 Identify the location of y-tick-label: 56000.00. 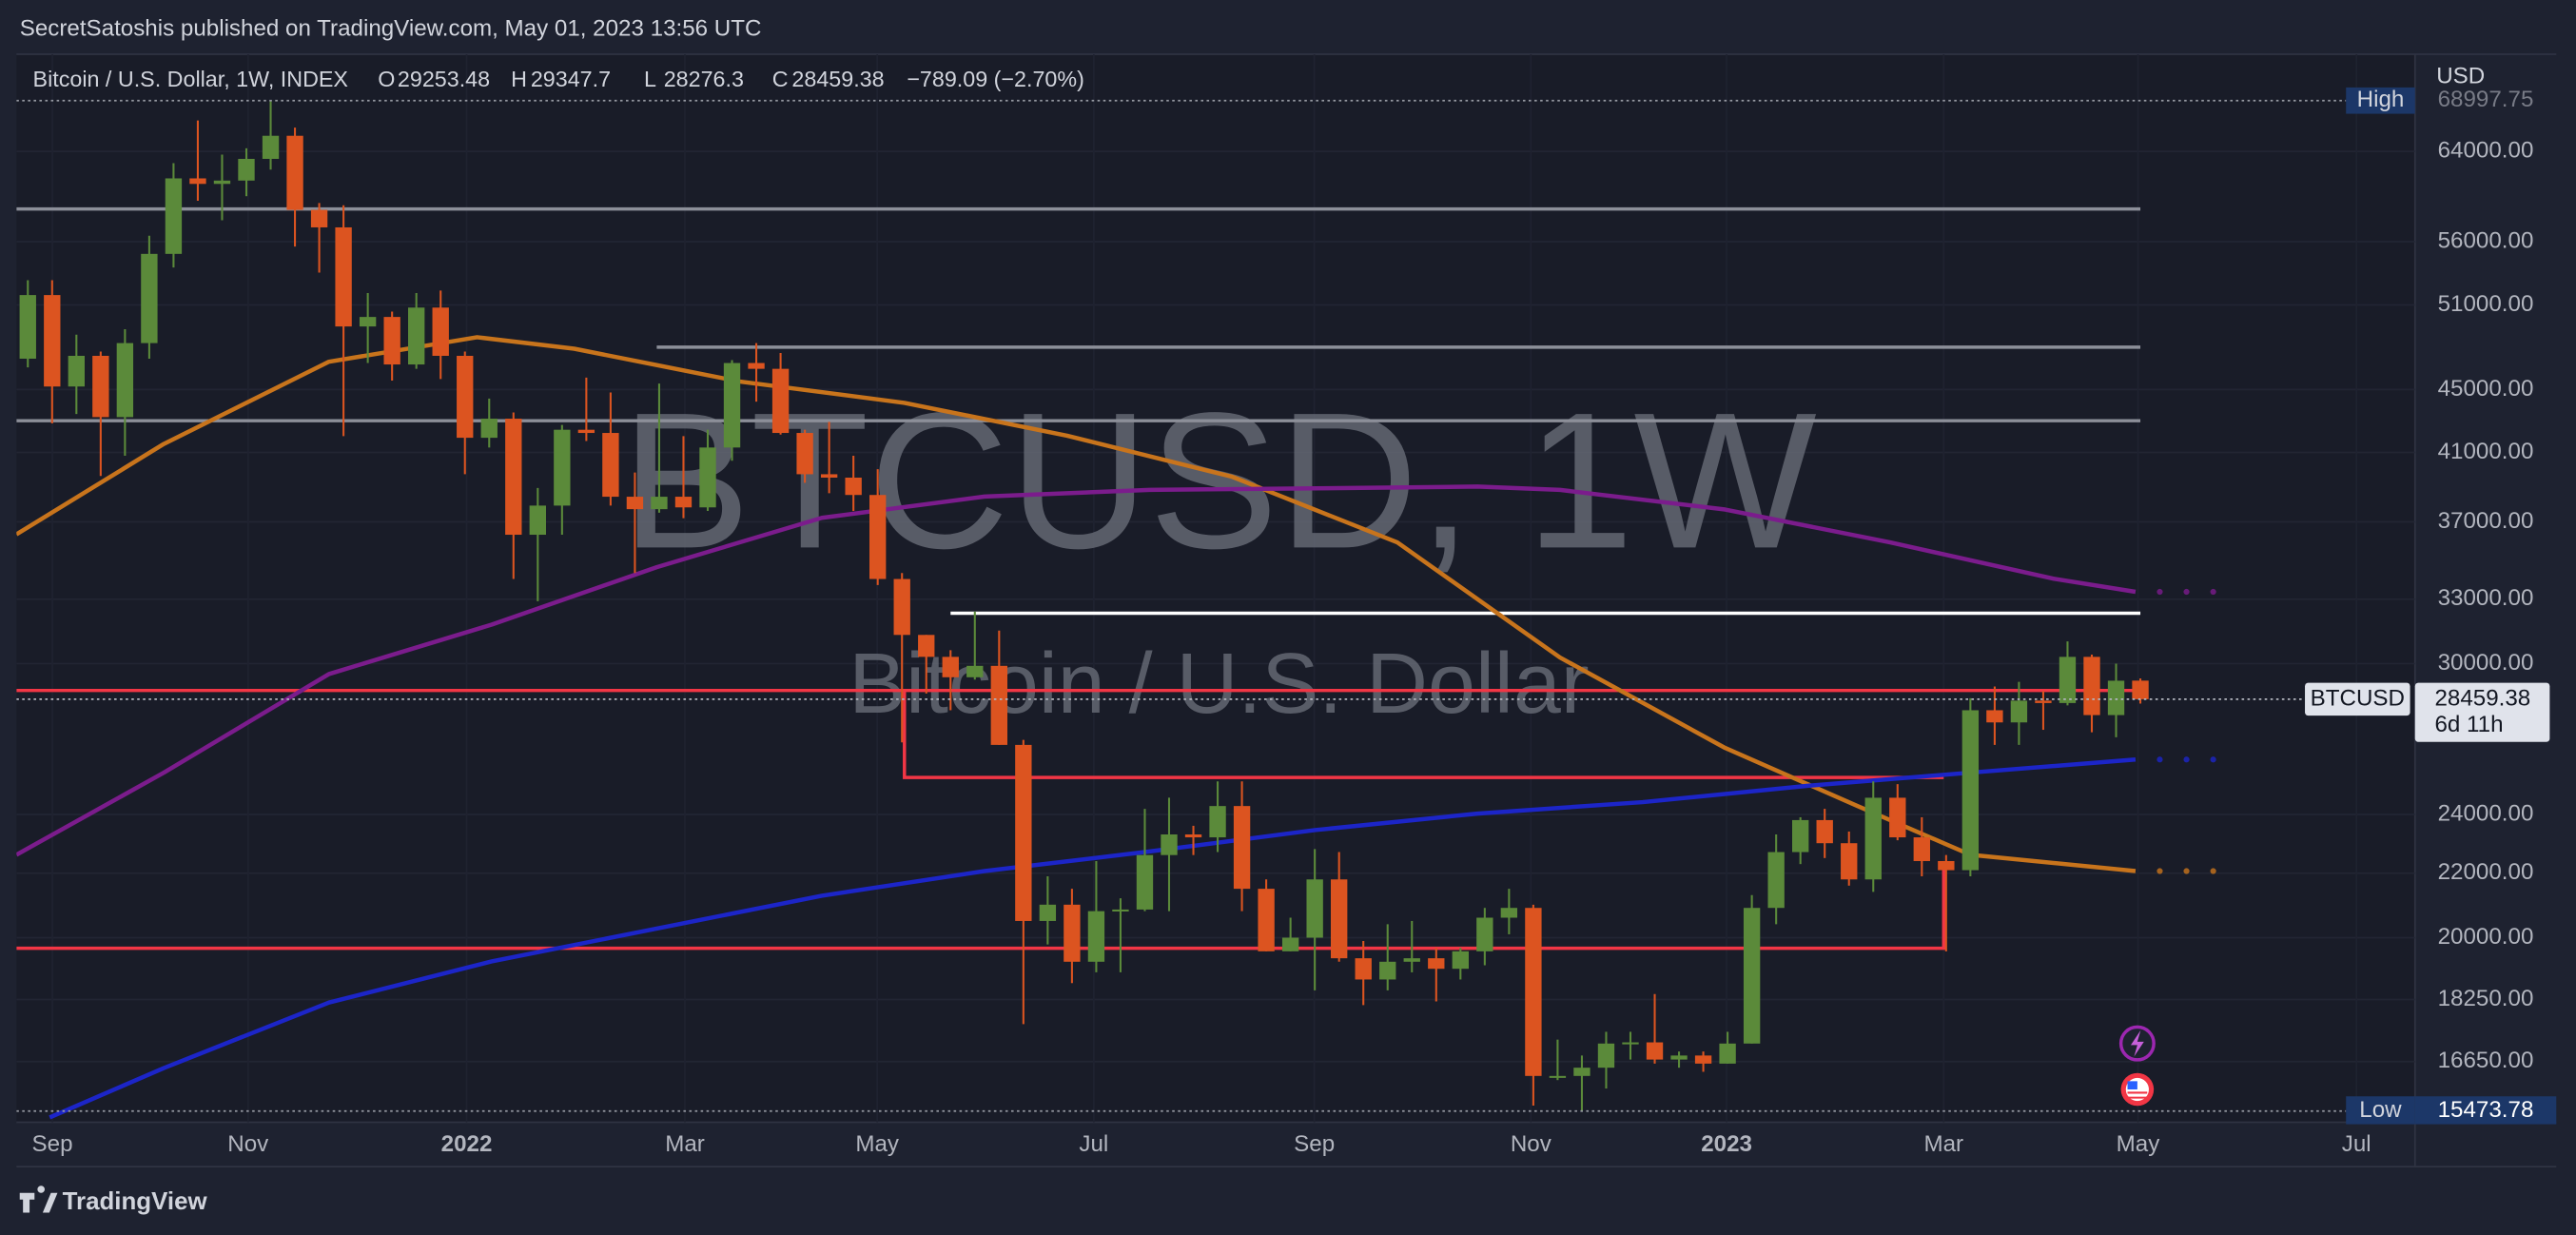
(2486, 240).